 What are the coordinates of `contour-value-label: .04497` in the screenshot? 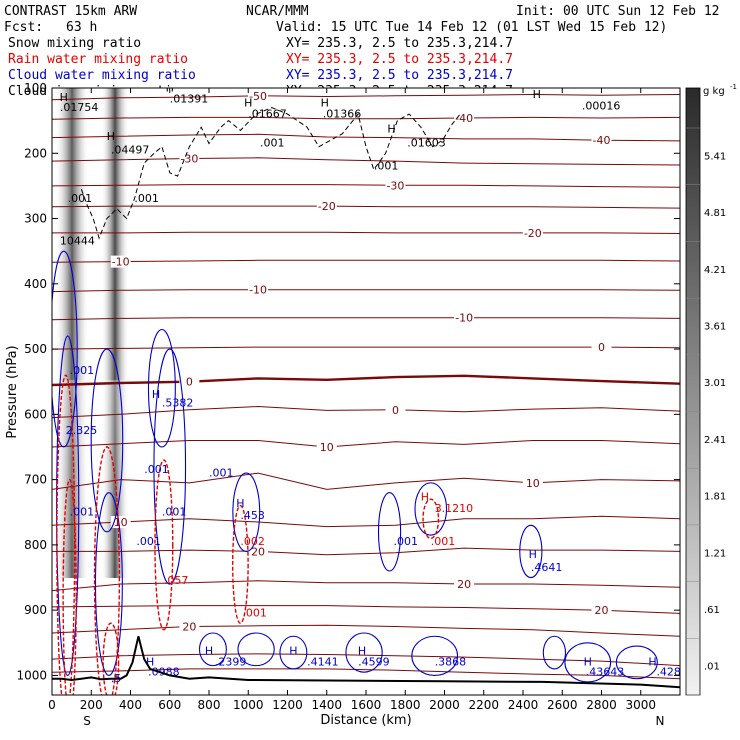 It's located at (130, 149).